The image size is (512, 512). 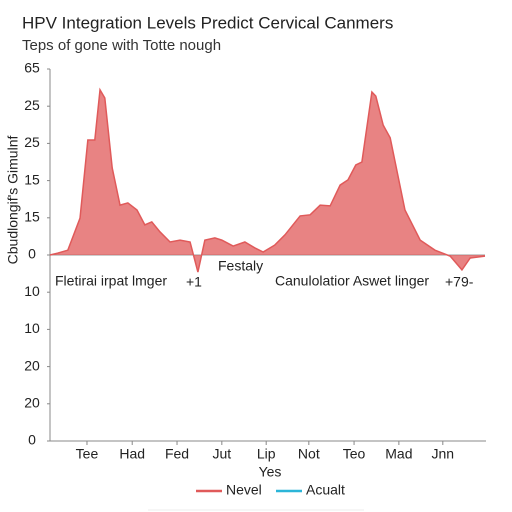 What do you see at coordinates (459, 282) in the screenshot?
I see `annotation: +79-` at bounding box center [459, 282].